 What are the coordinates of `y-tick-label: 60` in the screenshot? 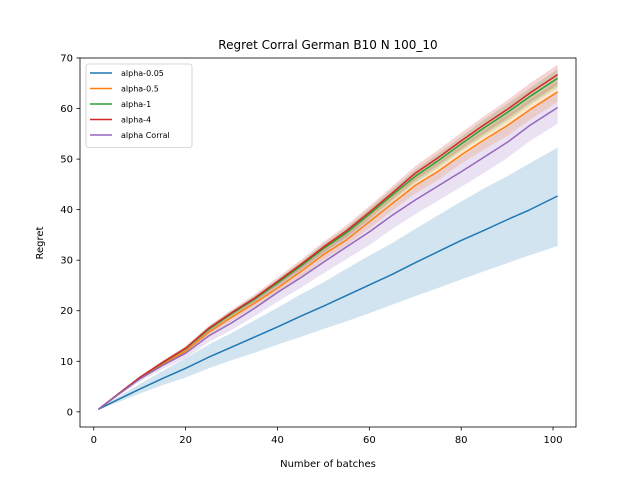 It's located at (66, 109).